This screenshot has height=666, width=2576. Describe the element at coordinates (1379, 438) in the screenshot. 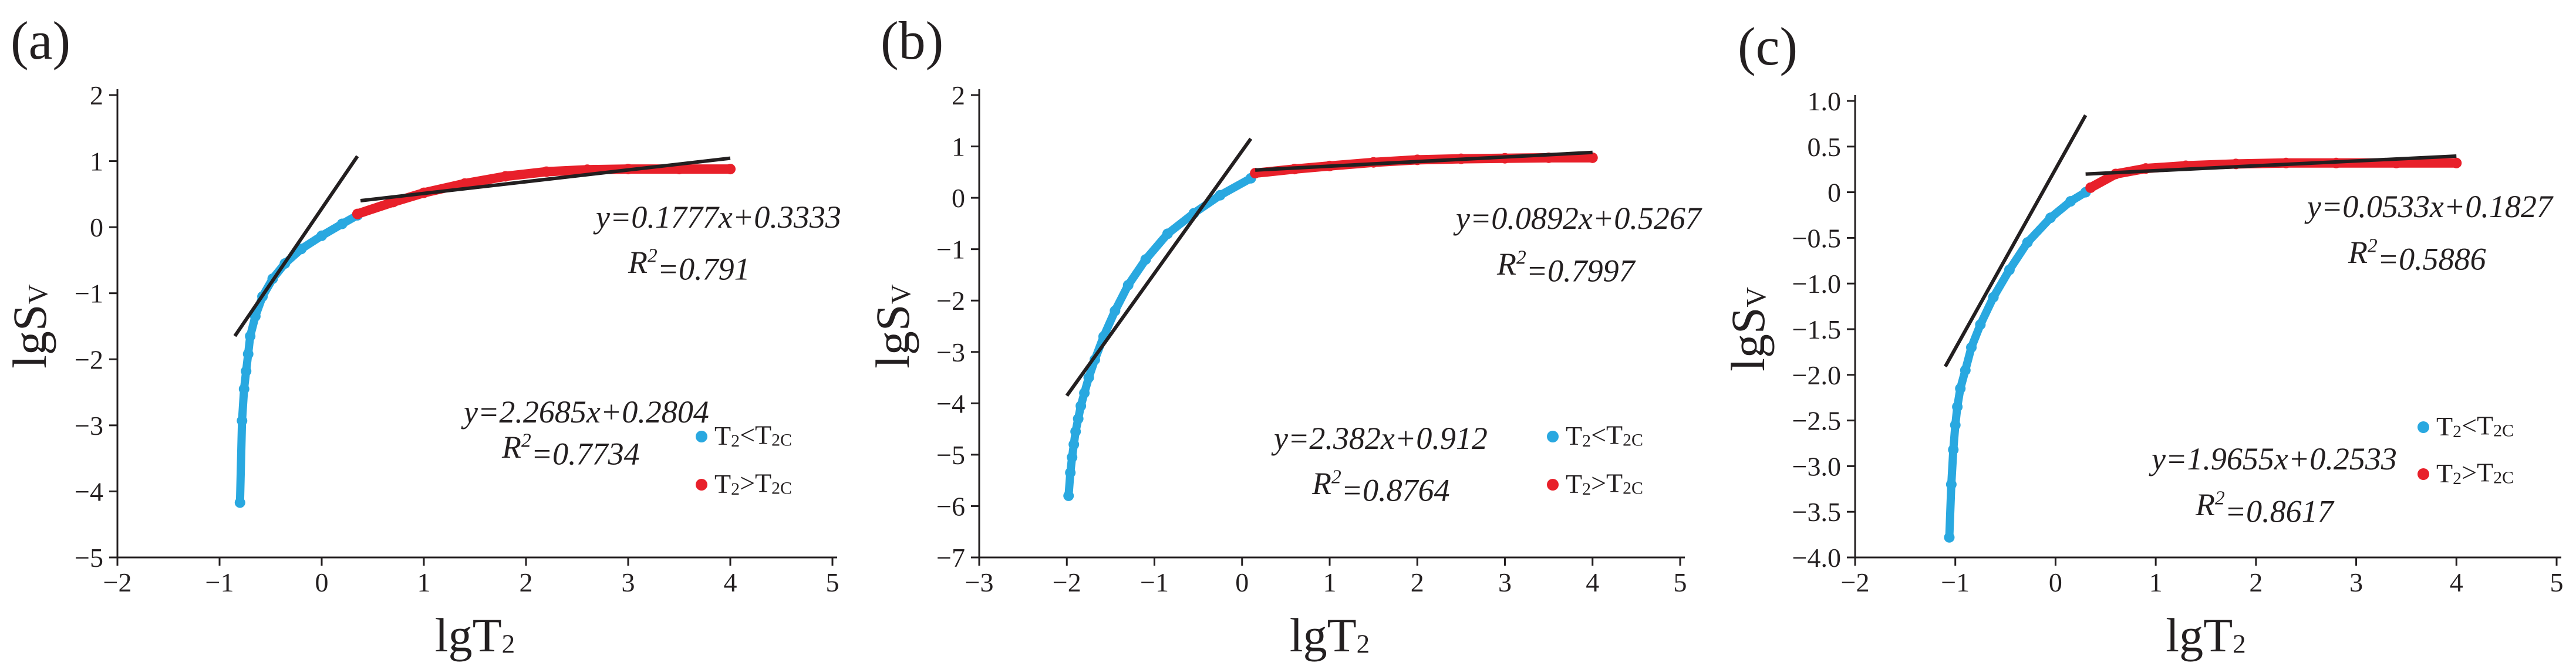

I see `fit-equation: y=2.382x+0.912` at that location.